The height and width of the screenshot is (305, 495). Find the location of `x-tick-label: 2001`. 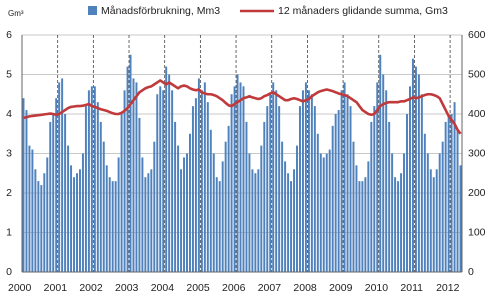

x-tick-label: 2001 is located at coordinates (56, 288).